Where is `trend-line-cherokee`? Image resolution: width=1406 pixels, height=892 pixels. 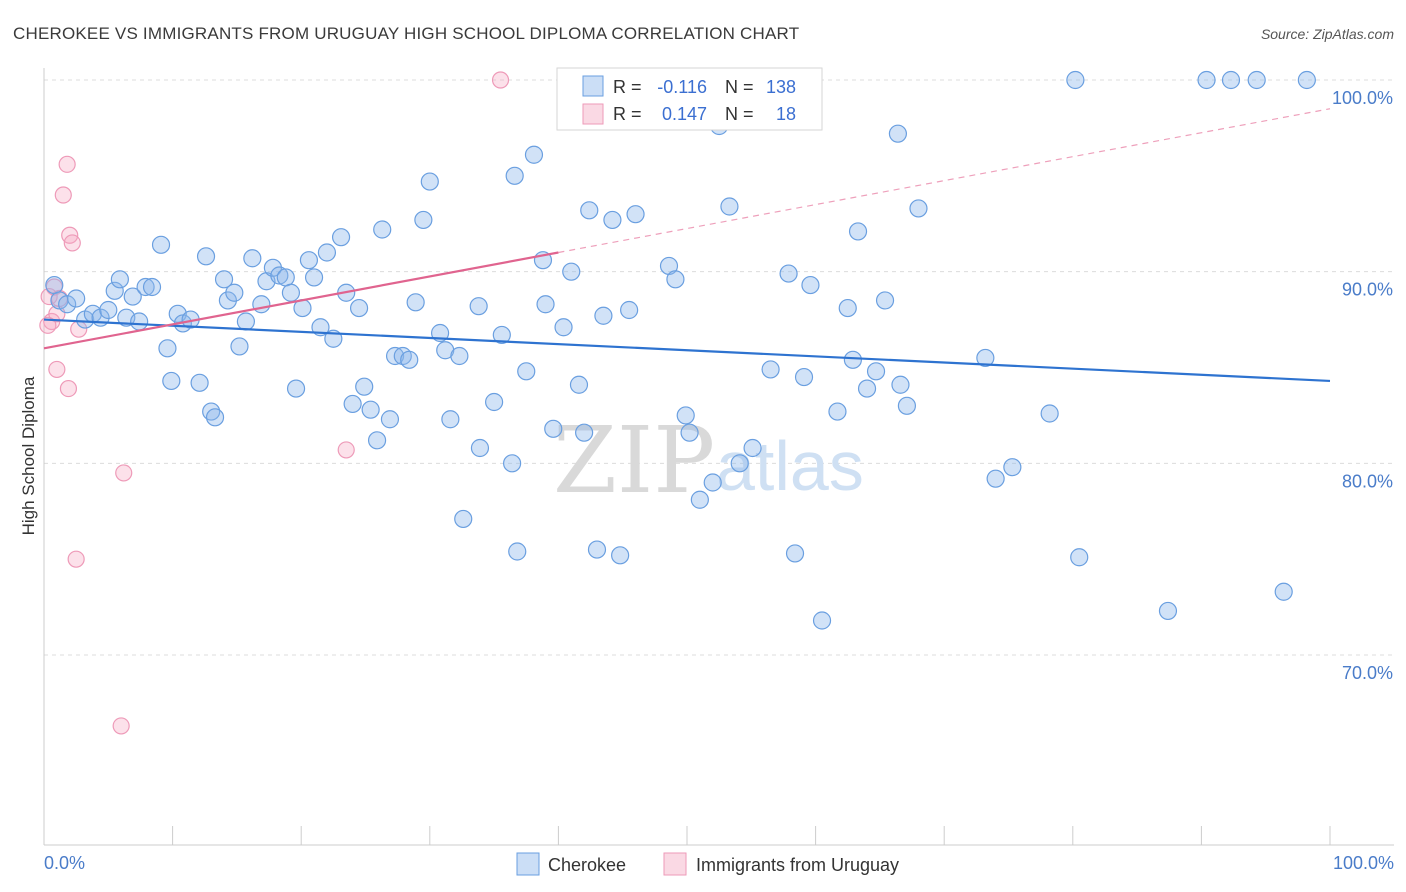
trend-line-cherokee is located at coordinates (687, 350).